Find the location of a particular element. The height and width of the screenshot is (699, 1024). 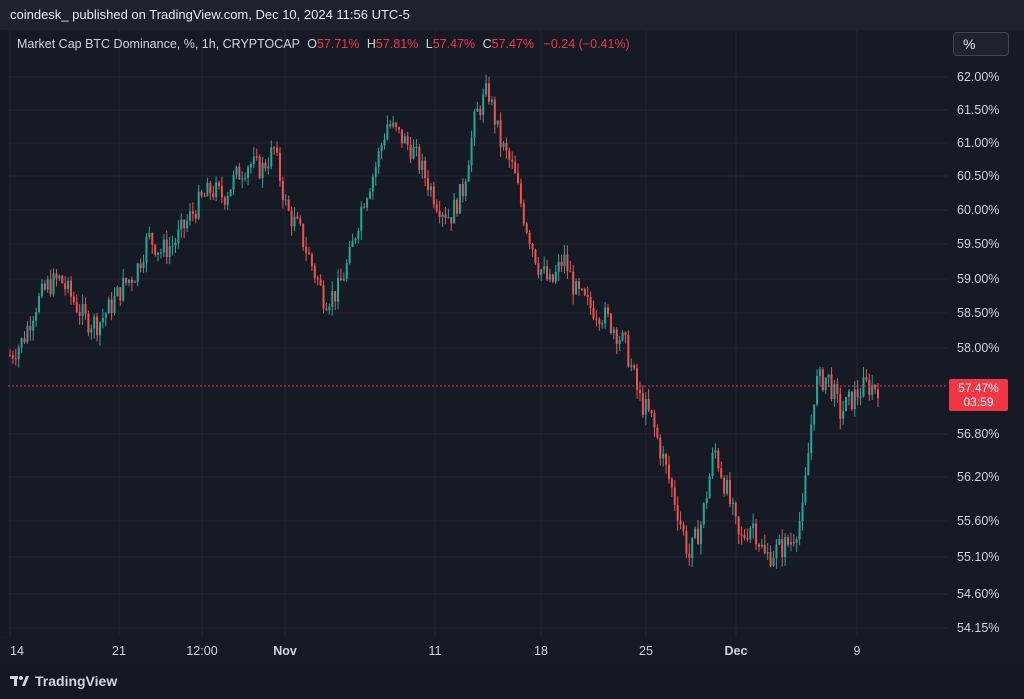

brand-name: TradingView is located at coordinates (76, 681).